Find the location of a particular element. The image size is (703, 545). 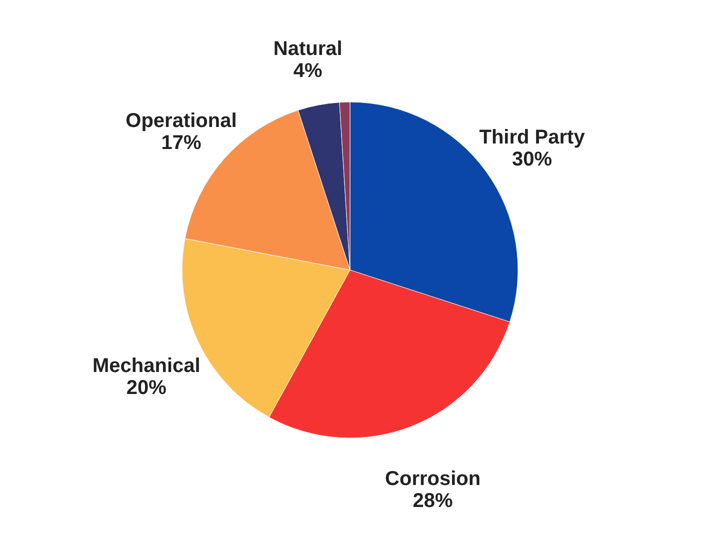

data-label: 30% is located at coordinates (532, 159).